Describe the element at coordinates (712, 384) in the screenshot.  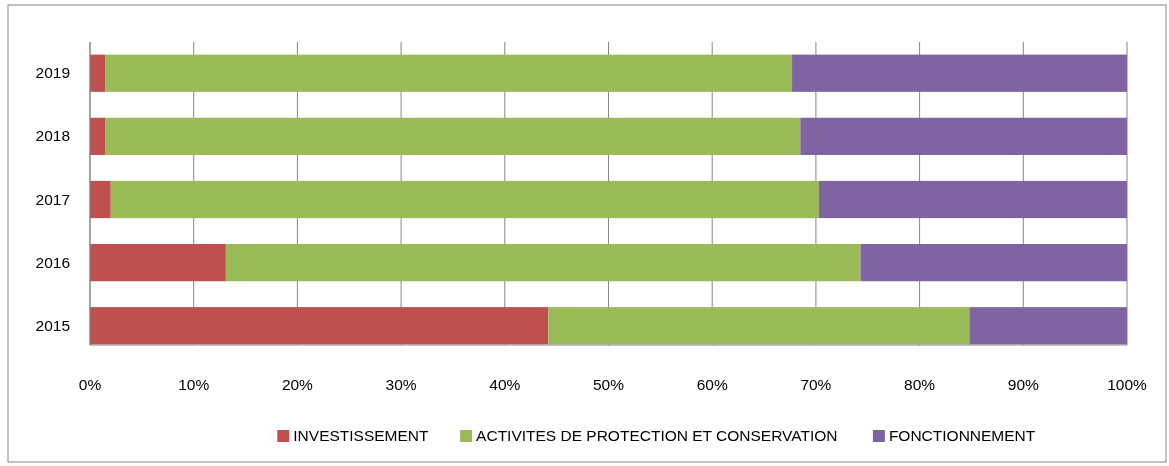
I see `x-tick-label: 60%` at that location.